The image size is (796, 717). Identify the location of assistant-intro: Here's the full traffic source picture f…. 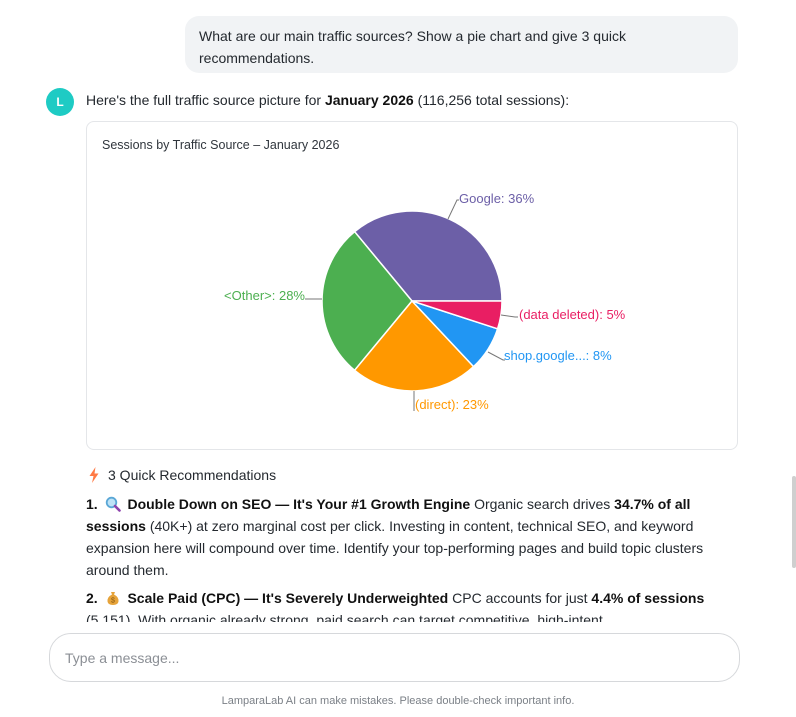
(327, 100).